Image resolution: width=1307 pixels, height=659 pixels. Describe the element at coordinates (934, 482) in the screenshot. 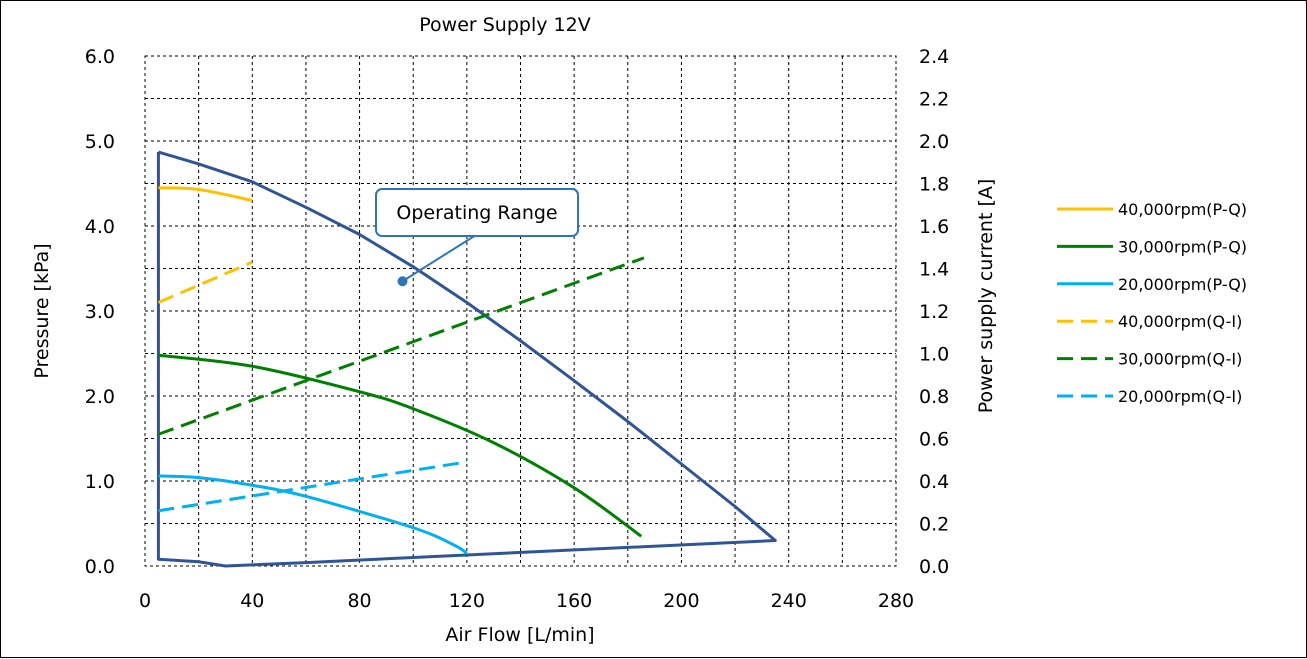

I see `y2-tick-label: 0.4` at that location.